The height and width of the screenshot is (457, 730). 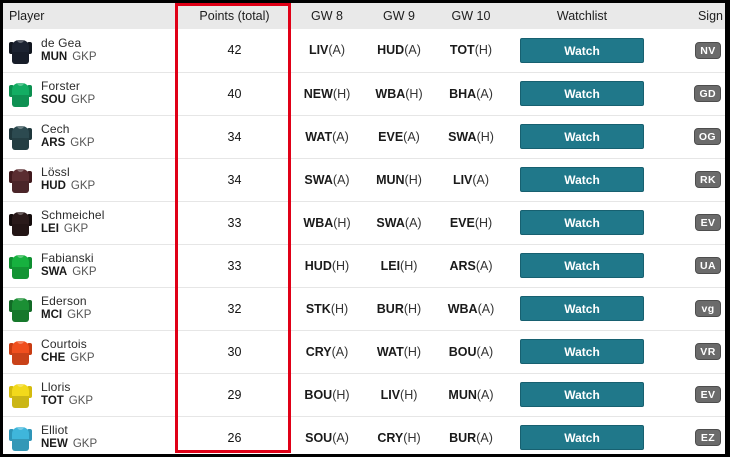 I want to click on points-total-cell: 32, so click(x=234, y=309).